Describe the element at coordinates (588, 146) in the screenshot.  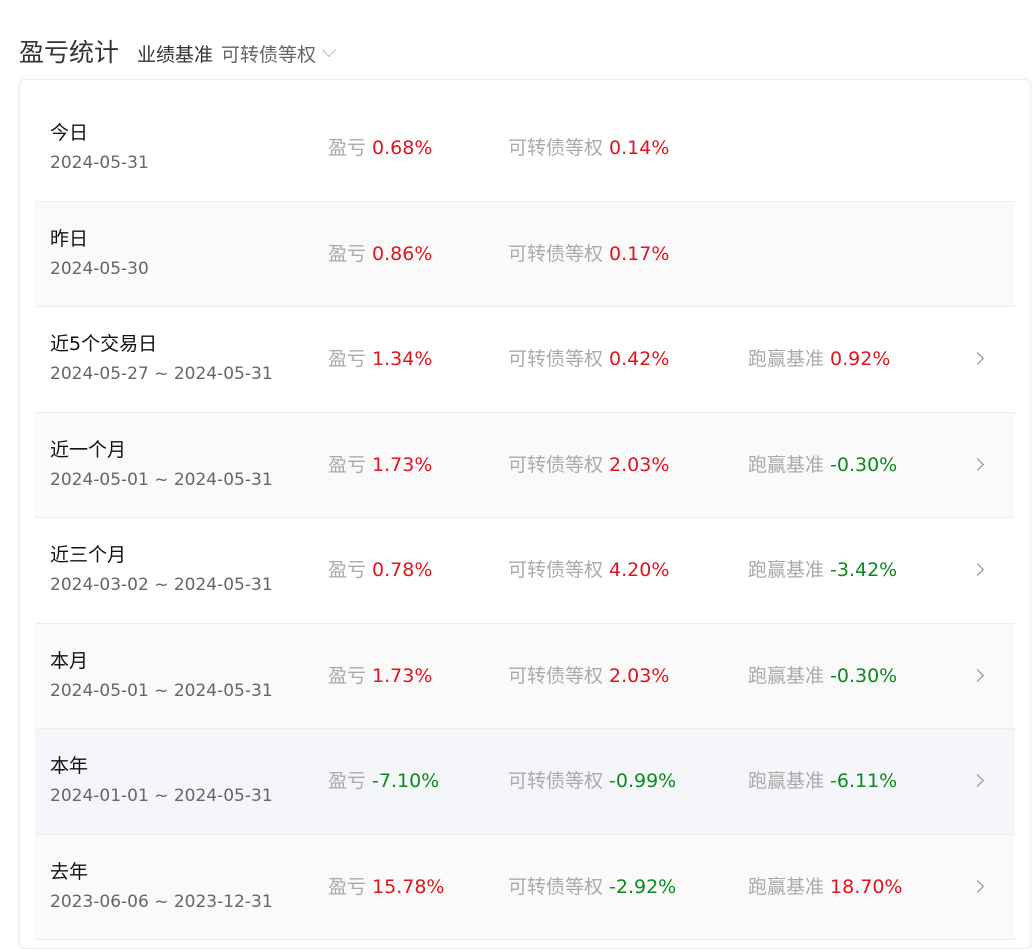
I see `benchmark-metric: 可转债等权 0.14%` at that location.